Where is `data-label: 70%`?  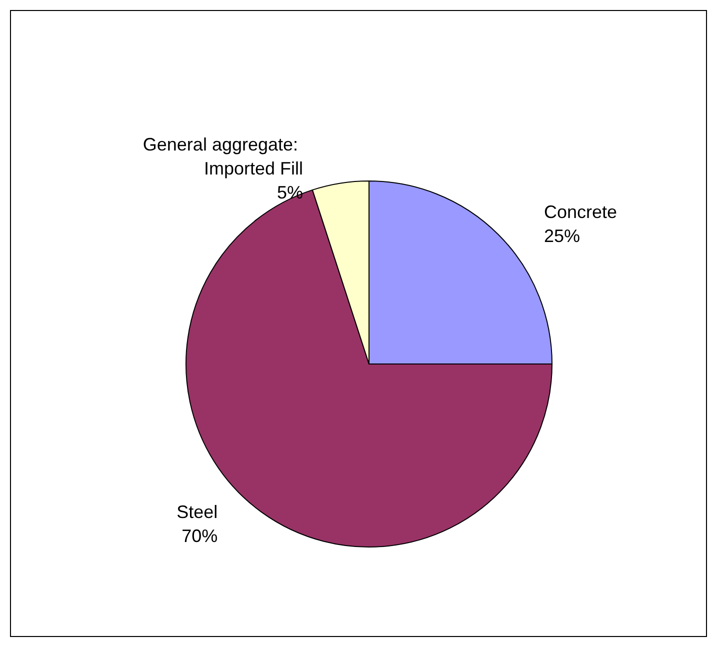
data-label: 70% is located at coordinates (200, 536).